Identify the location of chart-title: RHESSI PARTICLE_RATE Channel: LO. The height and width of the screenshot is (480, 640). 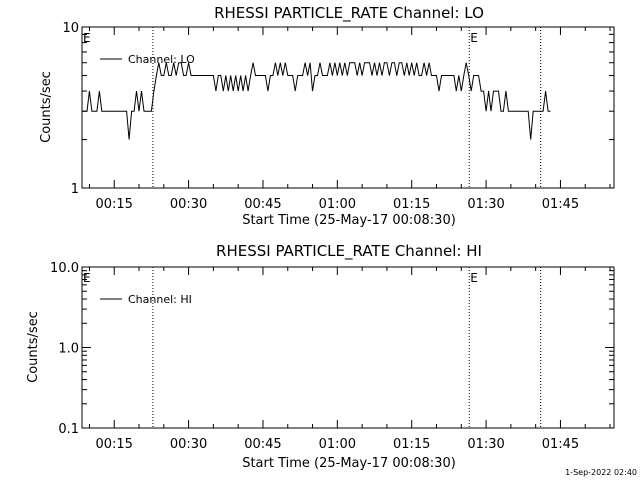
(349, 13).